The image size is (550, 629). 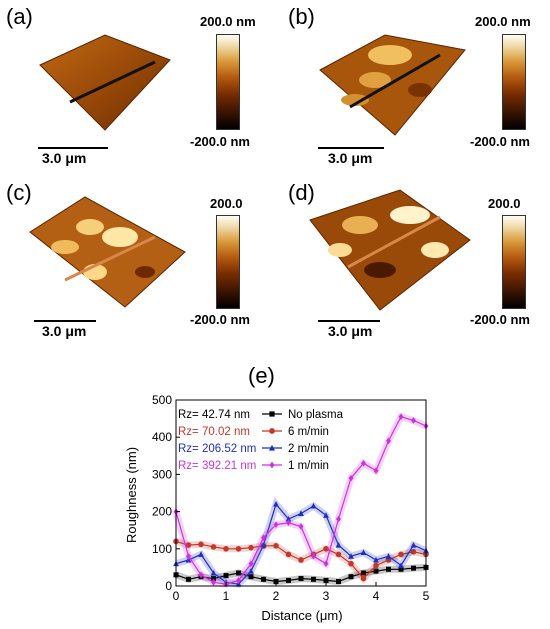 What do you see at coordinates (131, 495) in the screenshot?
I see `y-axis-label: Roughness (nm)` at bounding box center [131, 495].